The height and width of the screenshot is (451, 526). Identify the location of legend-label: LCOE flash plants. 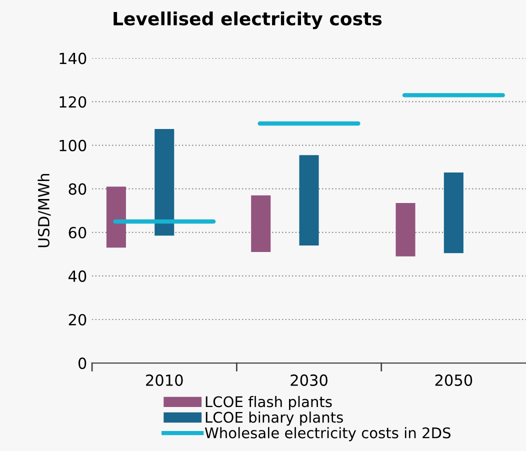
(269, 403).